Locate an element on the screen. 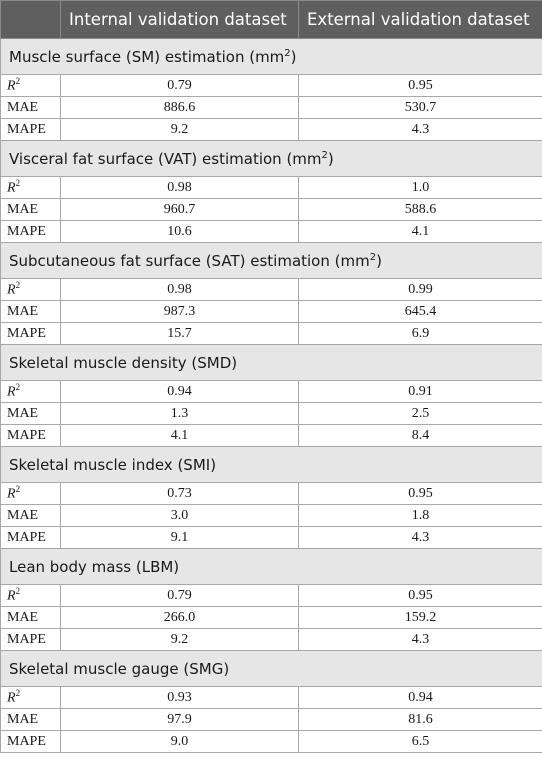  internal-value-cell: 10.6 is located at coordinates (179, 231).